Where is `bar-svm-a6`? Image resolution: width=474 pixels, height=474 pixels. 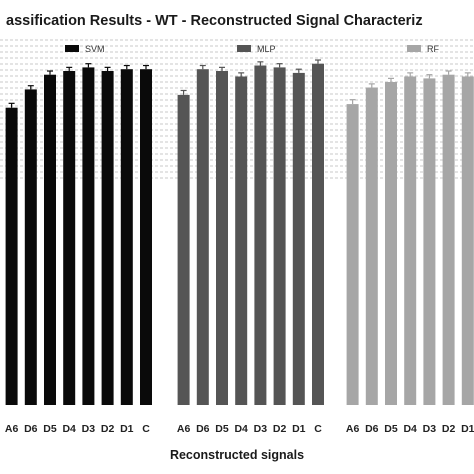
bar-svm-a6 is located at coordinates (11, 256).